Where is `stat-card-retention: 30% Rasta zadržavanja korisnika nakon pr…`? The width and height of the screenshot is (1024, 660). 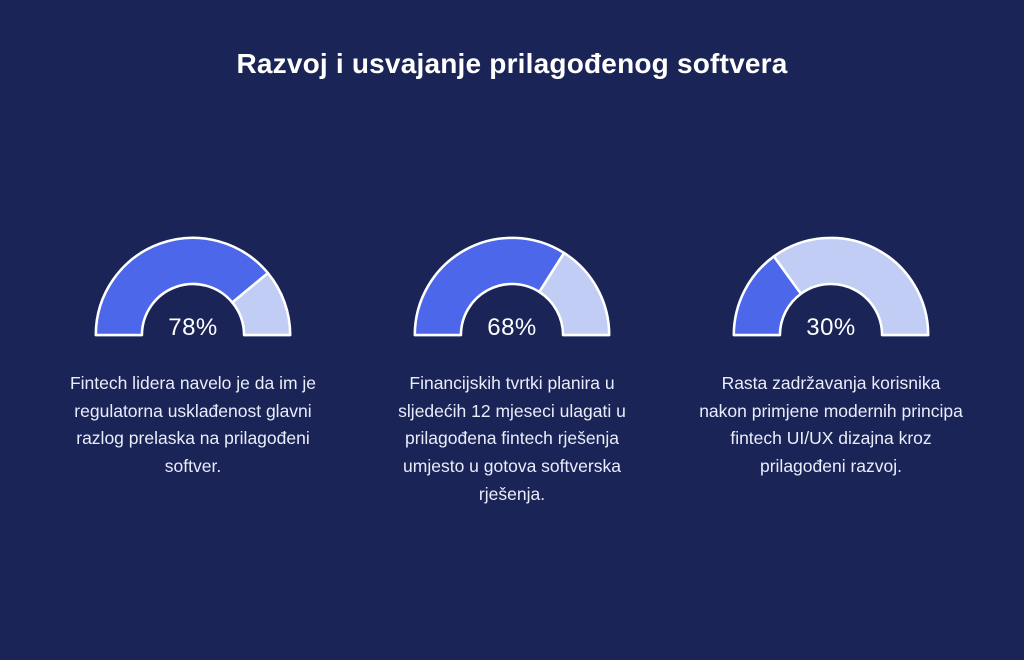
stat-card-retention: 30% Rasta zadržavanja korisnika nakon pr… is located at coordinates (831, 368).